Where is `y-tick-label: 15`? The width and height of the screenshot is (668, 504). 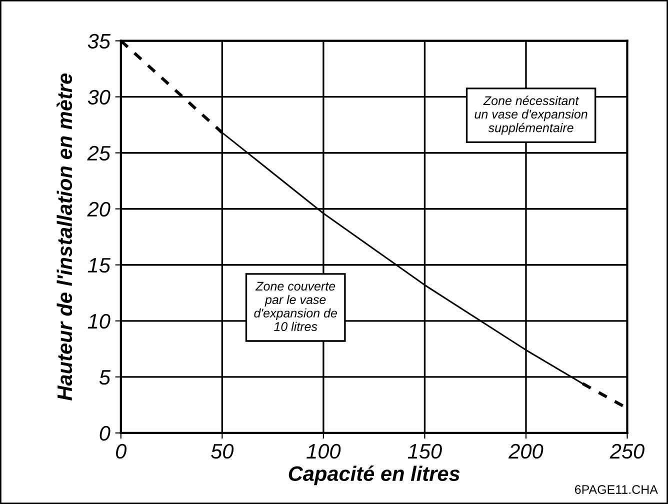 y-tick-label: 15 is located at coordinates (99, 265).